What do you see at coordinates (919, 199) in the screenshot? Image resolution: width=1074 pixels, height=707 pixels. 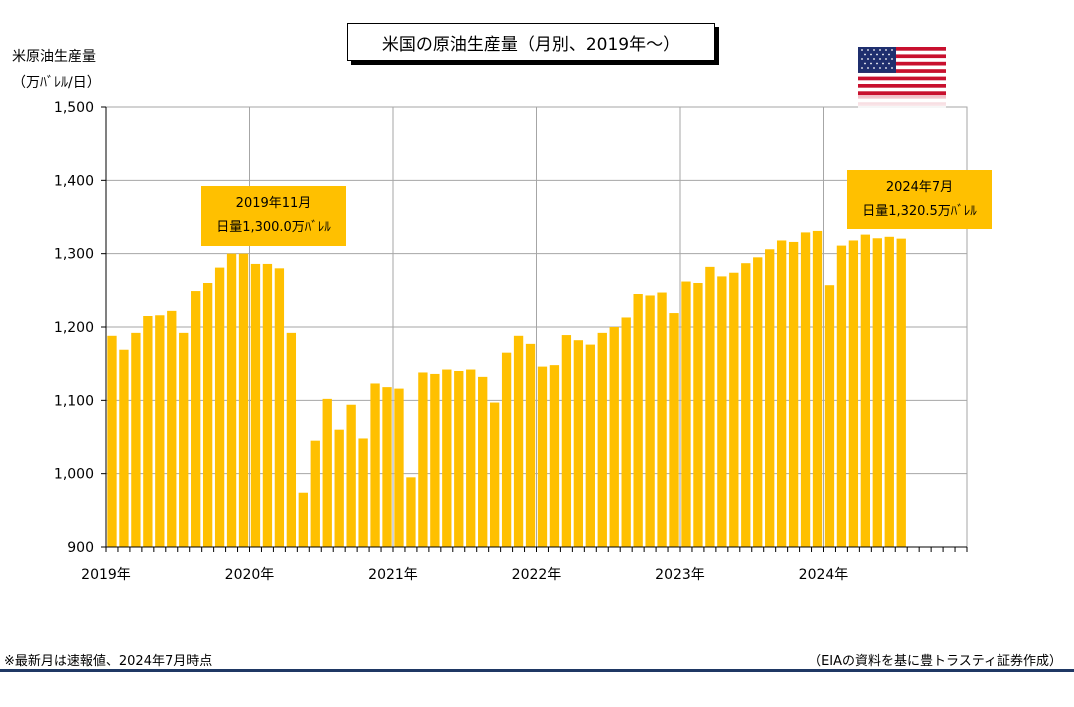 I see `callout-latest-2024-07: 2024年7月 日量1,320.5万ﾊﾞﾚﾙ` at bounding box center [919, 199].